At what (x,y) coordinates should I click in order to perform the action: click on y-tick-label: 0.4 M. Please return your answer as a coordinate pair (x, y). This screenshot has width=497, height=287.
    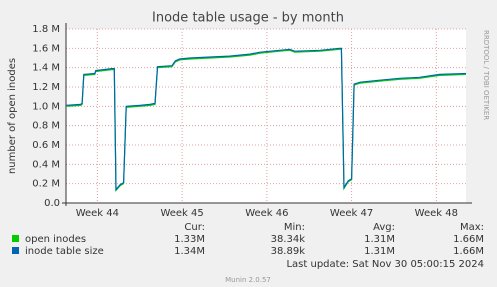
    Looking at the image, I should click on (46, 164).